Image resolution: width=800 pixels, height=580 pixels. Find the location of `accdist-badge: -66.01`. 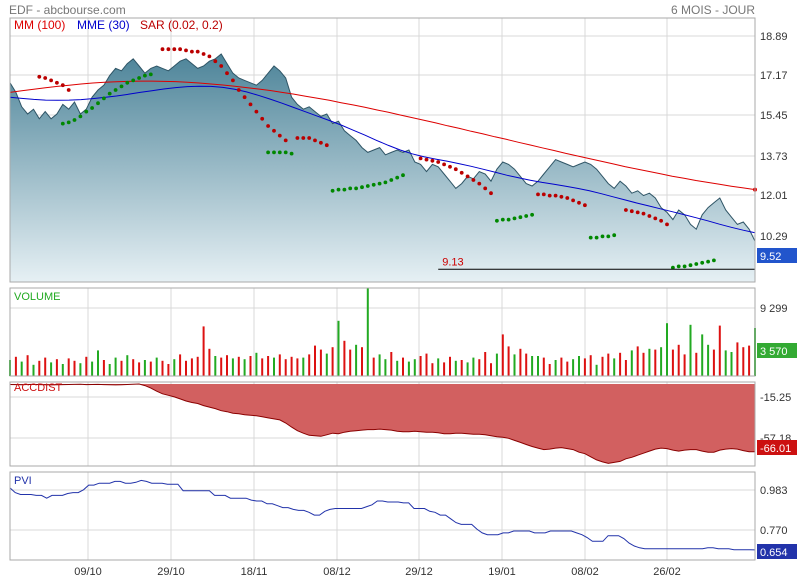

accdist-badge: -66.01 is located at coordinates (775, 449).